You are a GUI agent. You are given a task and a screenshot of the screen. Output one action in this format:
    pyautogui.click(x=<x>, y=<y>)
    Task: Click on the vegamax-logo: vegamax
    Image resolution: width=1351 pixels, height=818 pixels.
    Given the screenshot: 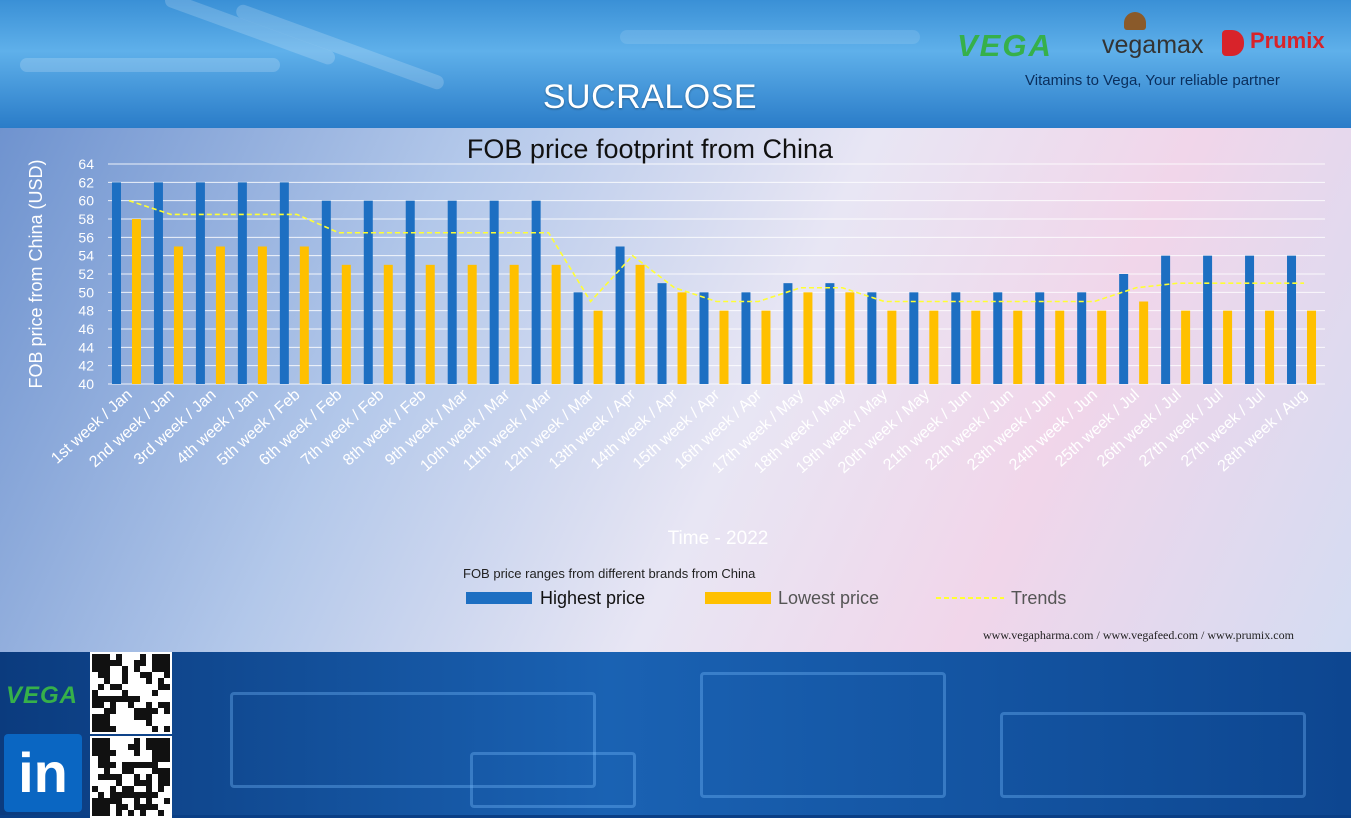 What is the action you would take?
    pyautogui.click(x=1153, y=45)
    